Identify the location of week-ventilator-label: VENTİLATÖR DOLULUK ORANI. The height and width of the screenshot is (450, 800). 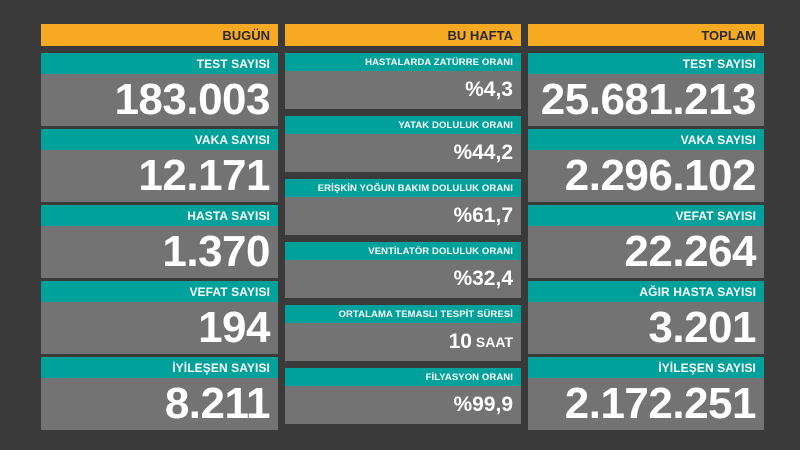
(403, 251).